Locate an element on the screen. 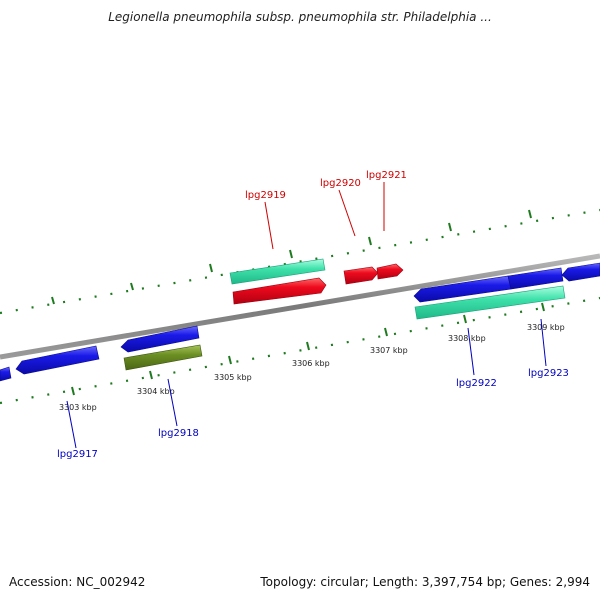 Image resolution: width=600 pixels, height=600 pixels. tick-label: 3309 kbp is located at coordinates (546, 327).